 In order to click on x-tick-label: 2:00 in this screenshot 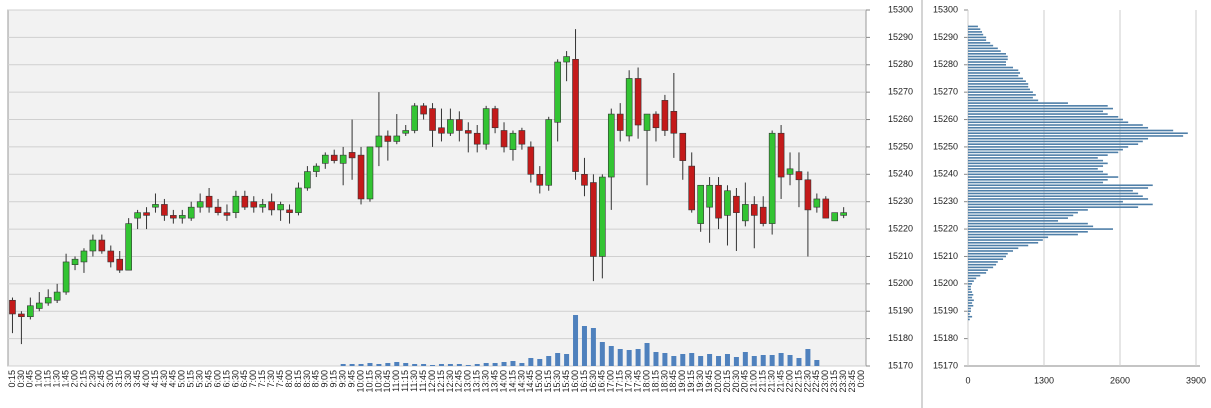, I will do `click(74, 379)`.